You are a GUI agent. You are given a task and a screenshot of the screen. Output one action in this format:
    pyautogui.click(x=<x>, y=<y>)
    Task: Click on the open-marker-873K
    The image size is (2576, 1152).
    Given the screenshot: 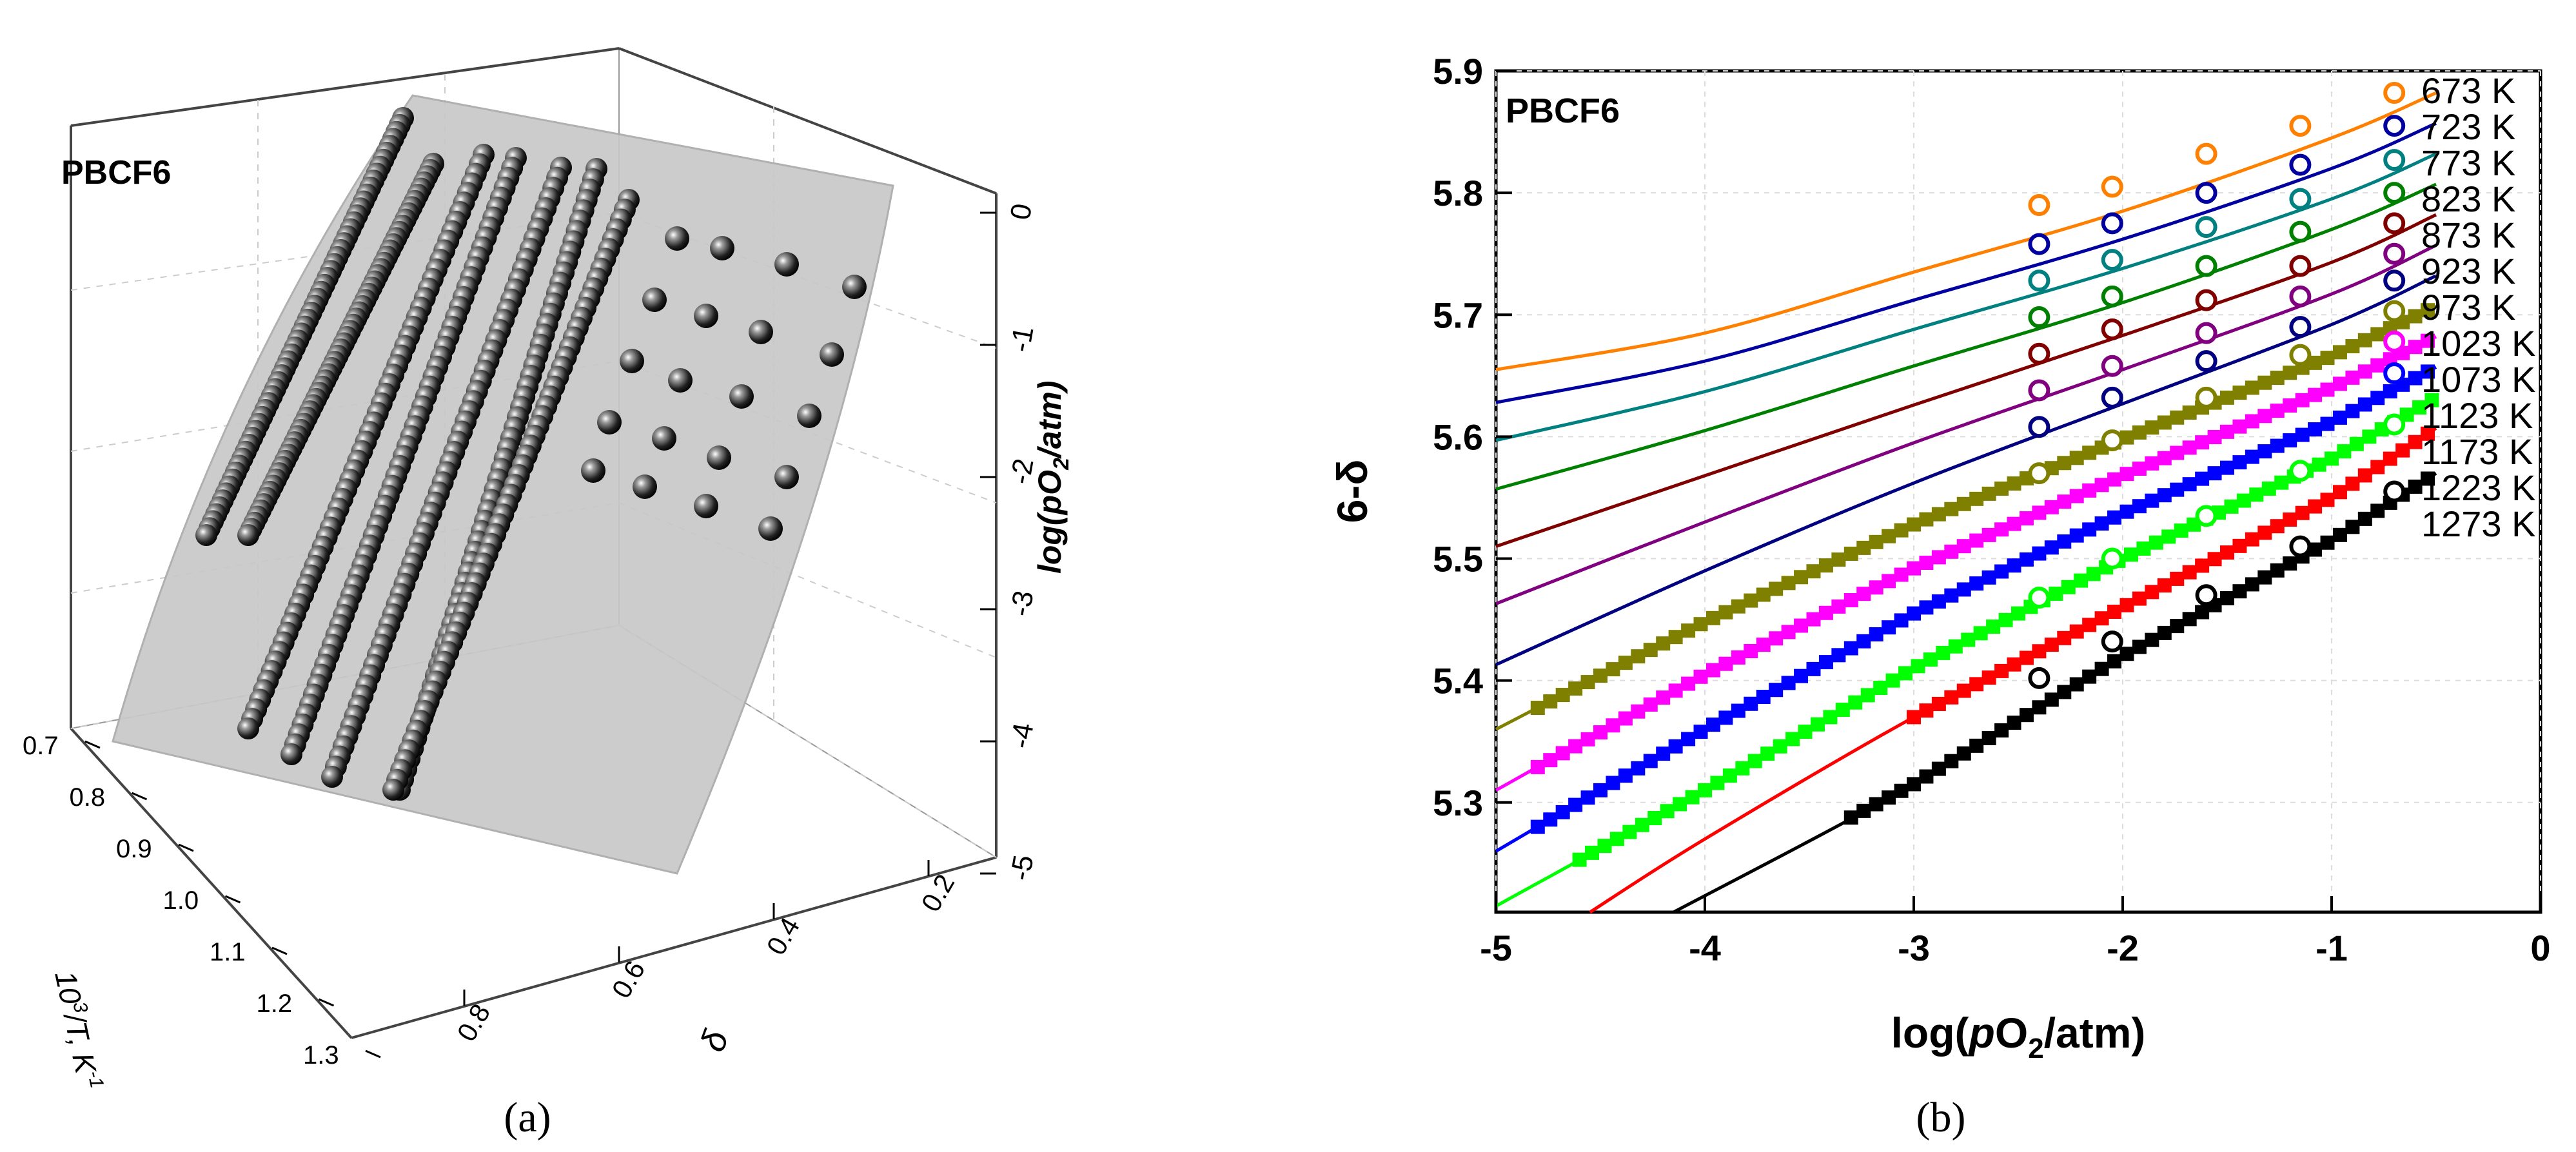 What is the action you would take?
    pyautogui.click(x=2039, y=353)
    